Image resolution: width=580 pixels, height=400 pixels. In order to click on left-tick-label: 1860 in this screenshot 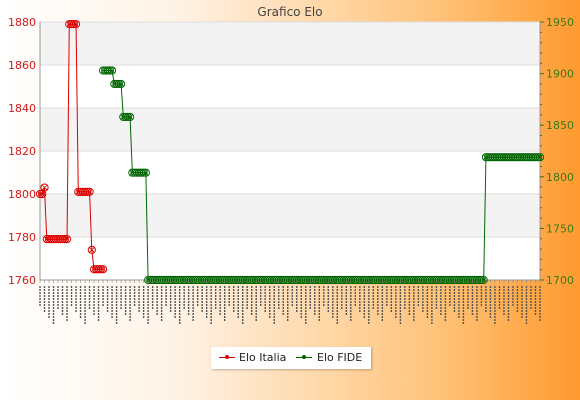, I will do `click(22, 65)`.